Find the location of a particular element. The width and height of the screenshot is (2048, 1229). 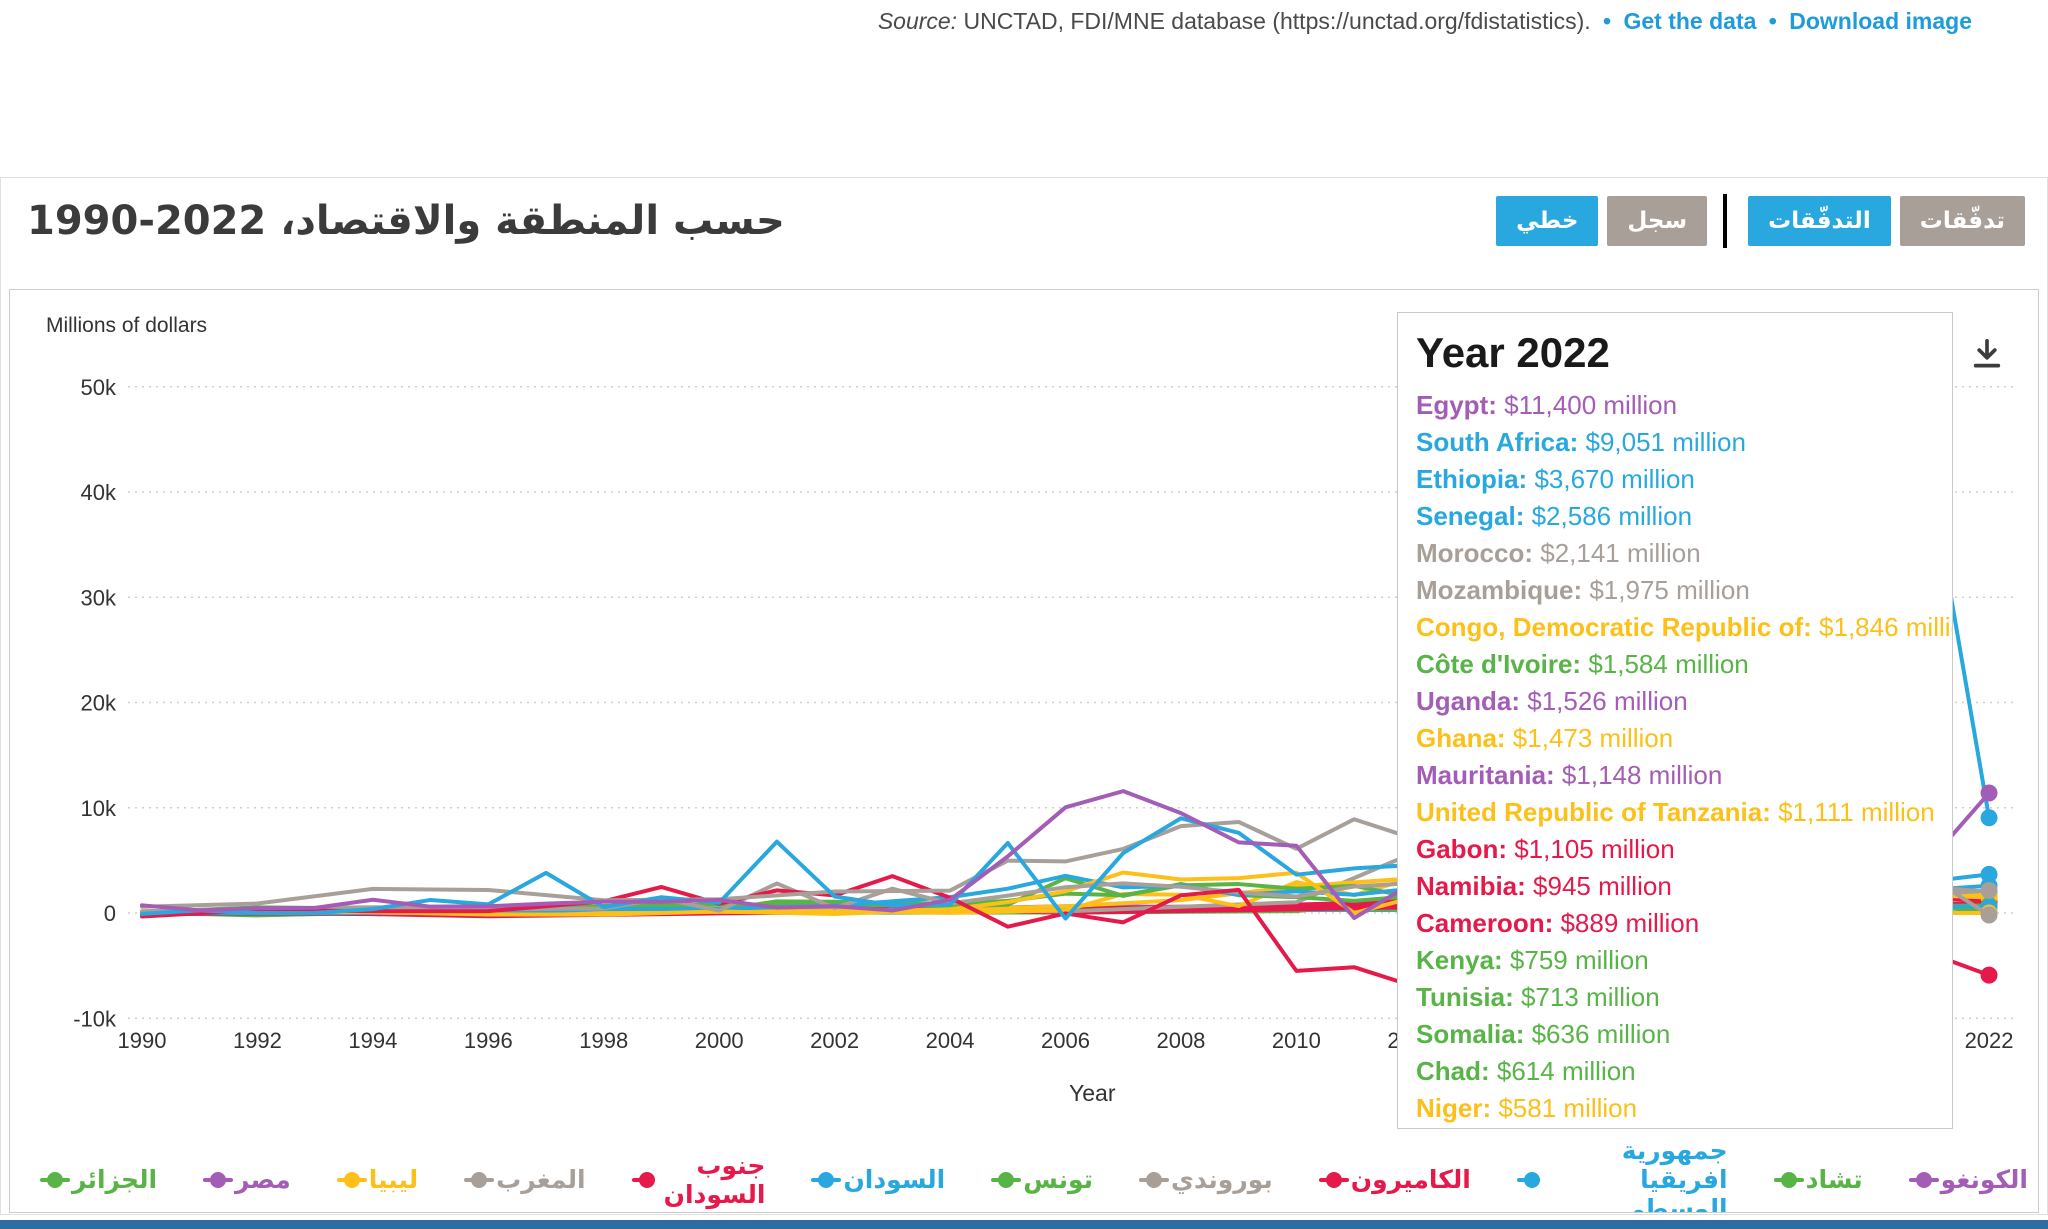

x-axis-tick: 1992 is located at coordinates (257, 1040).